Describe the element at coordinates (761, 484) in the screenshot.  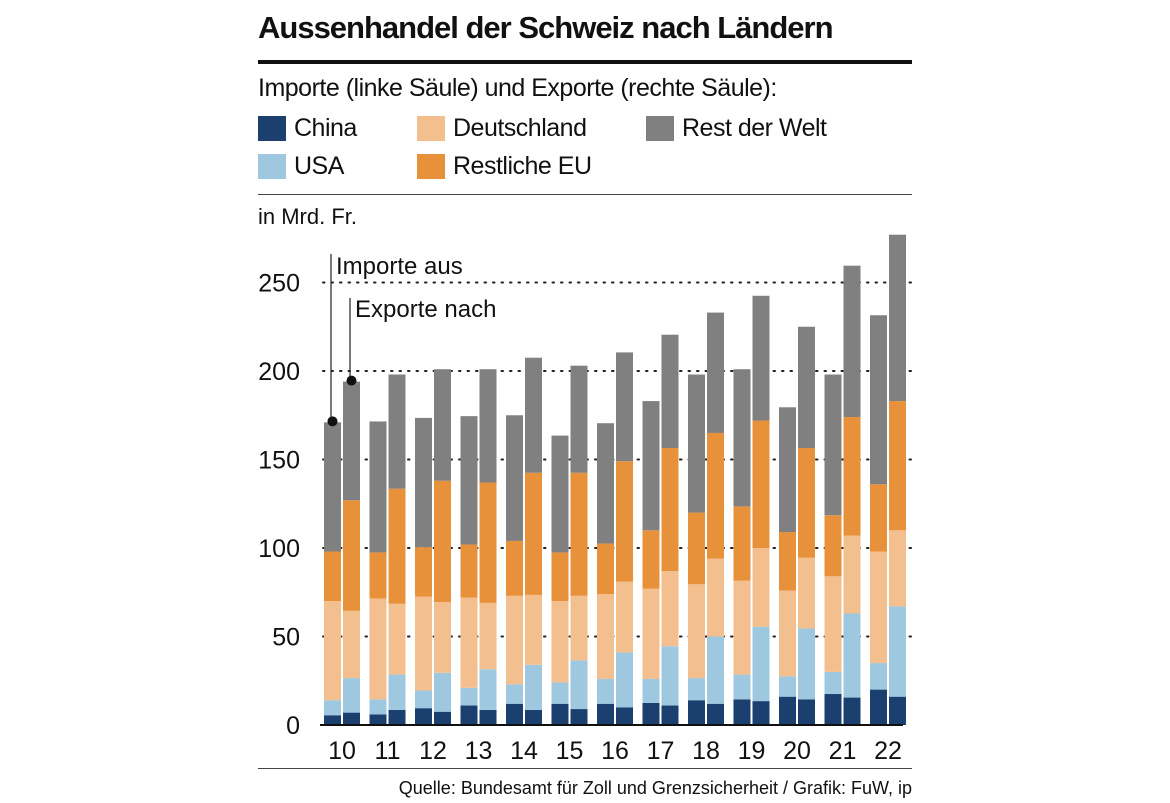
I see `bar-exports-19-restliche-eu` at that location.